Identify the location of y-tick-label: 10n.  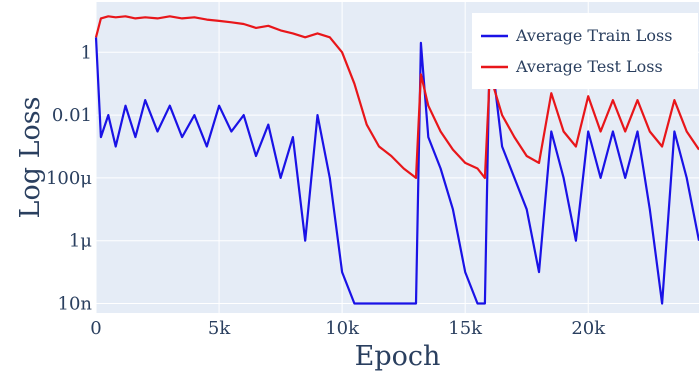
(75, 304).